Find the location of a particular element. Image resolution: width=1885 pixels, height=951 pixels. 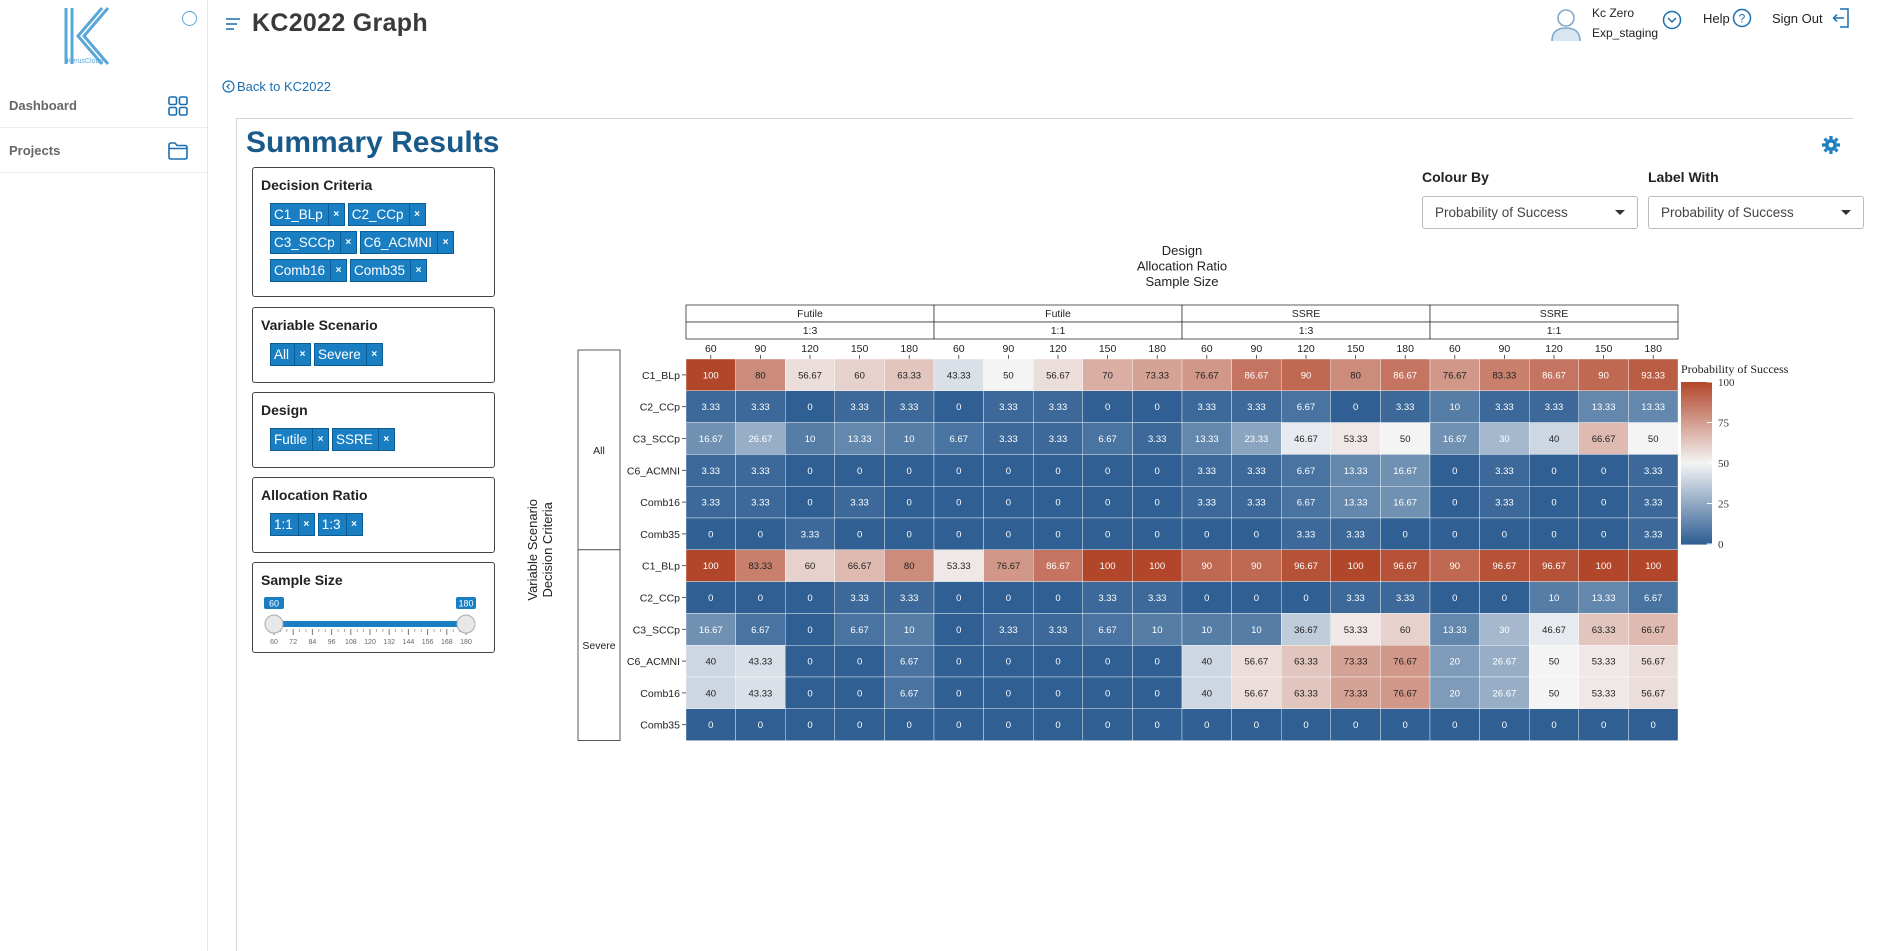

filter-chip: C3_SCCp × is located at coordinates (313, 242).